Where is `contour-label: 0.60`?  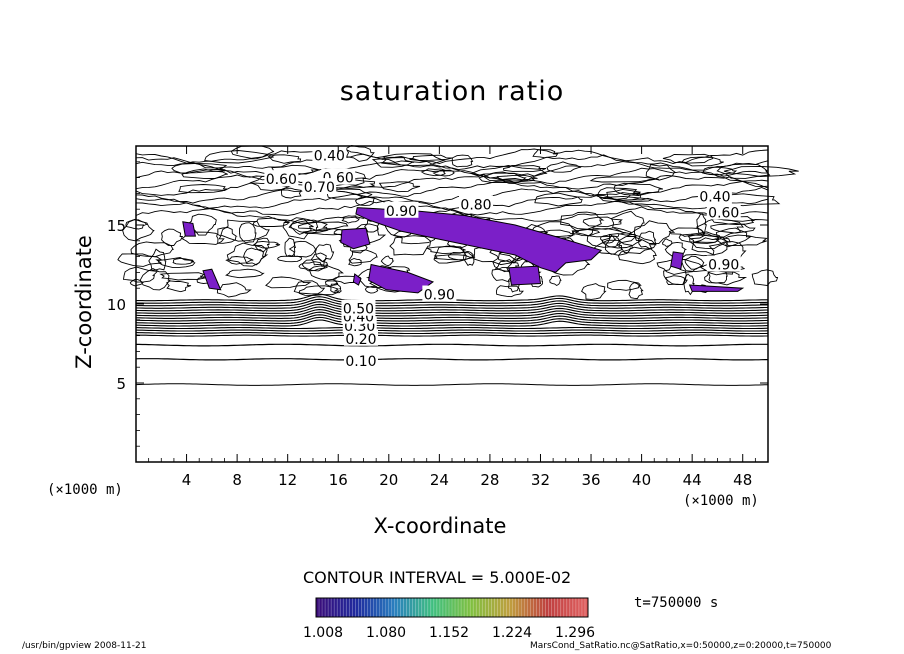 contour-label: 0.60 is located at coordinates (723, 213).